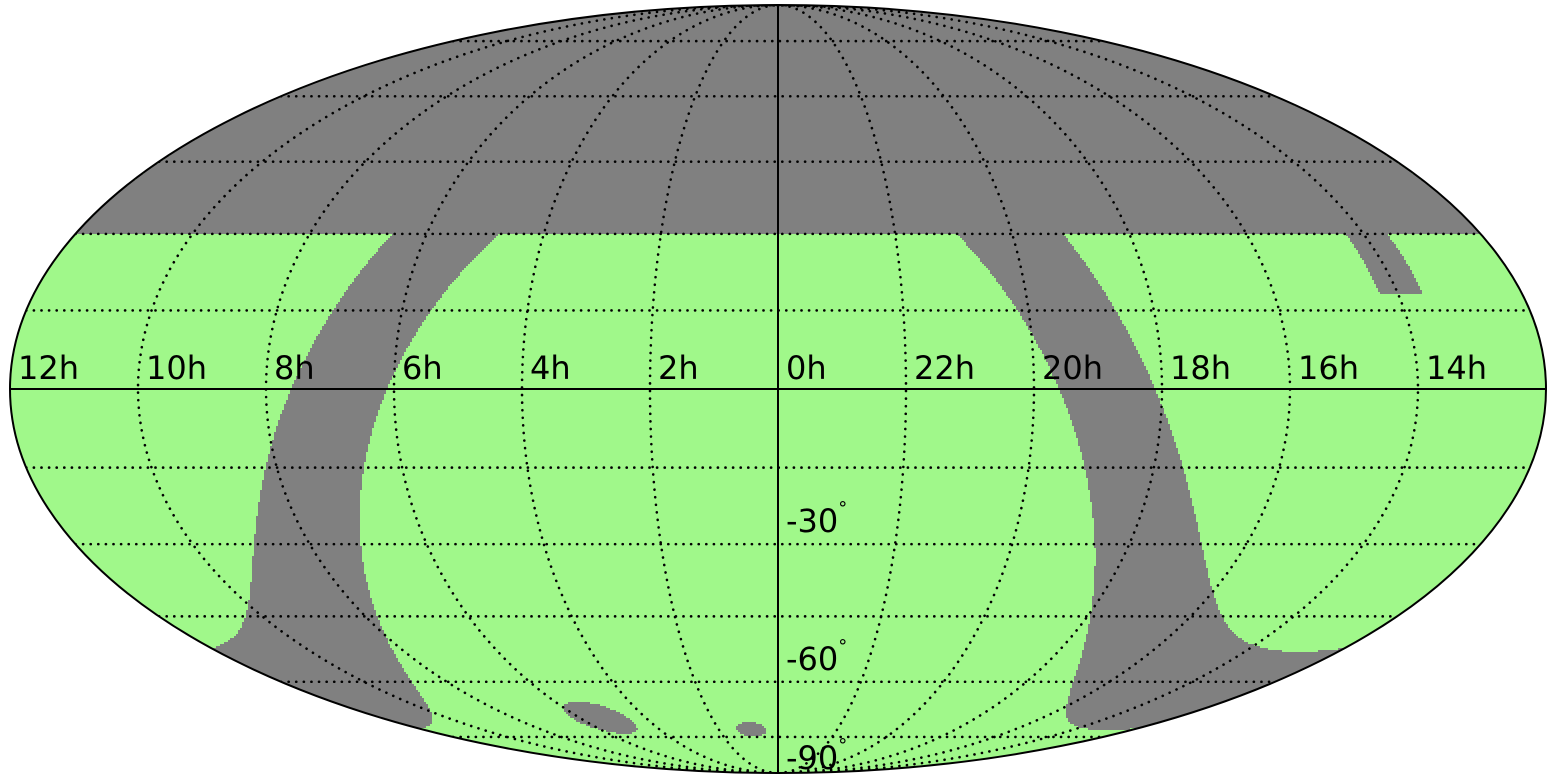 Image resolution: width=1554 pixels, height=784 pixels. What do you see at coordinates (48, 368) in the screenshot?
I see `ra-label: 12h` at bounding box center [48, 368].